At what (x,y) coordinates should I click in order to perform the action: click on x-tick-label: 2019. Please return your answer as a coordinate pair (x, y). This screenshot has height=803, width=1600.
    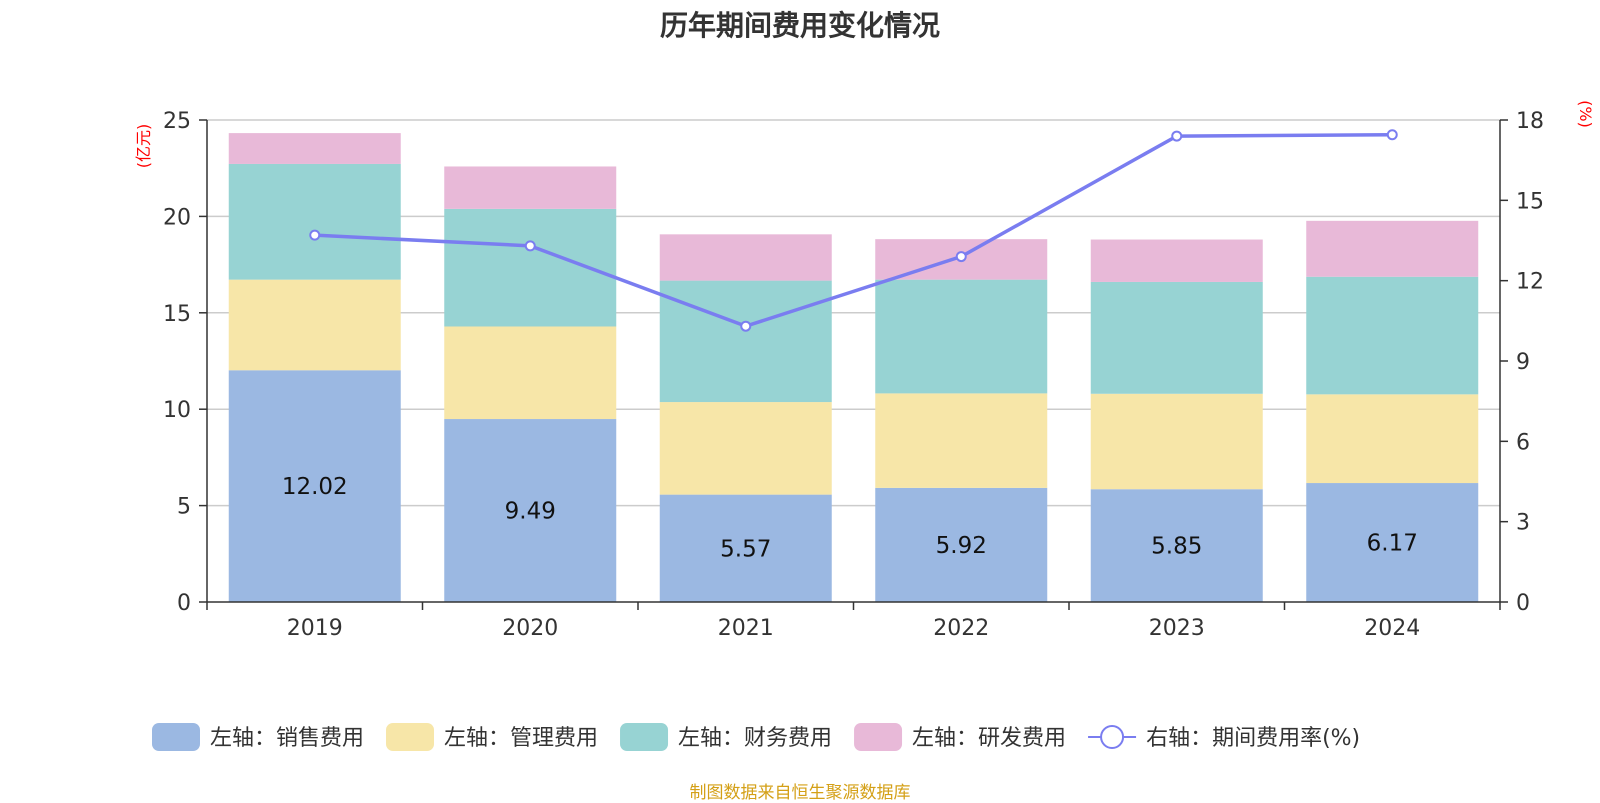
    Looking at the image, I should click on (315, 628).